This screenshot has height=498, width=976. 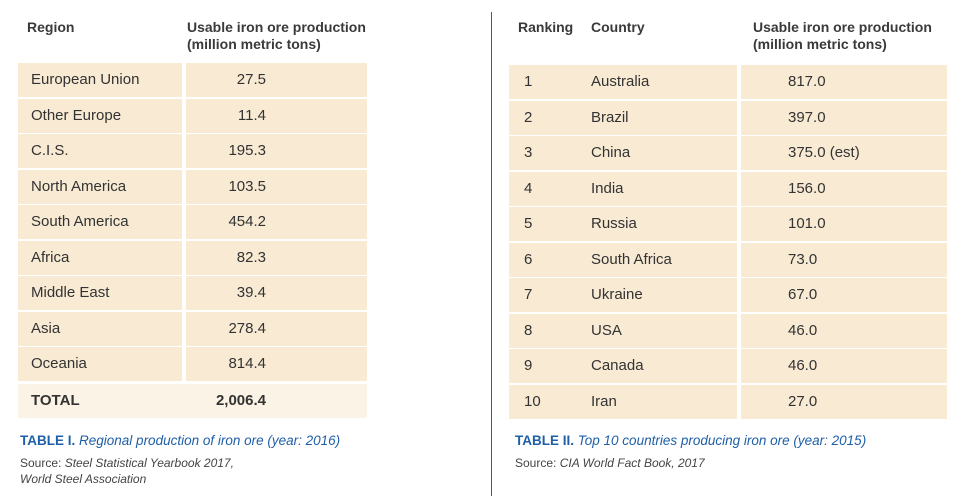 I want to click on value: 27.5, so click(x=251, y=79).